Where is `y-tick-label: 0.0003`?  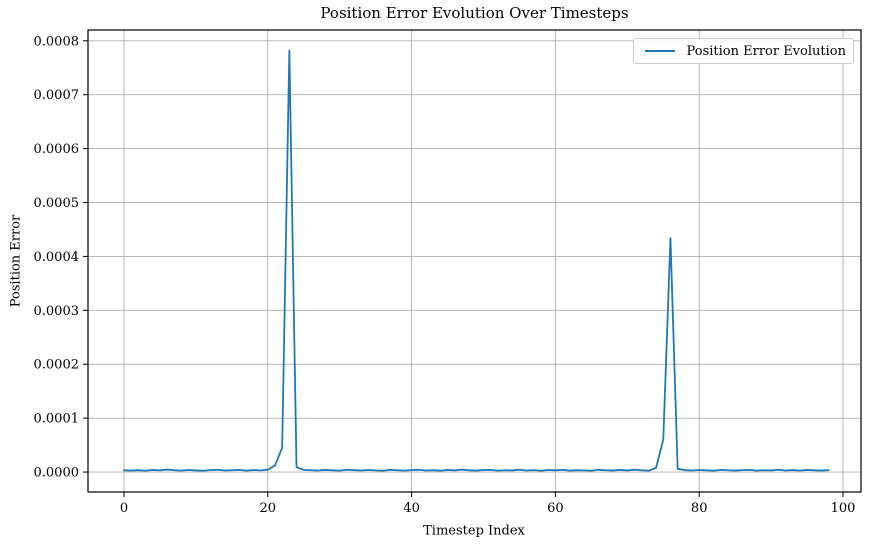 y-tick-label: 0.0003 is located at coordinates (57, 311).